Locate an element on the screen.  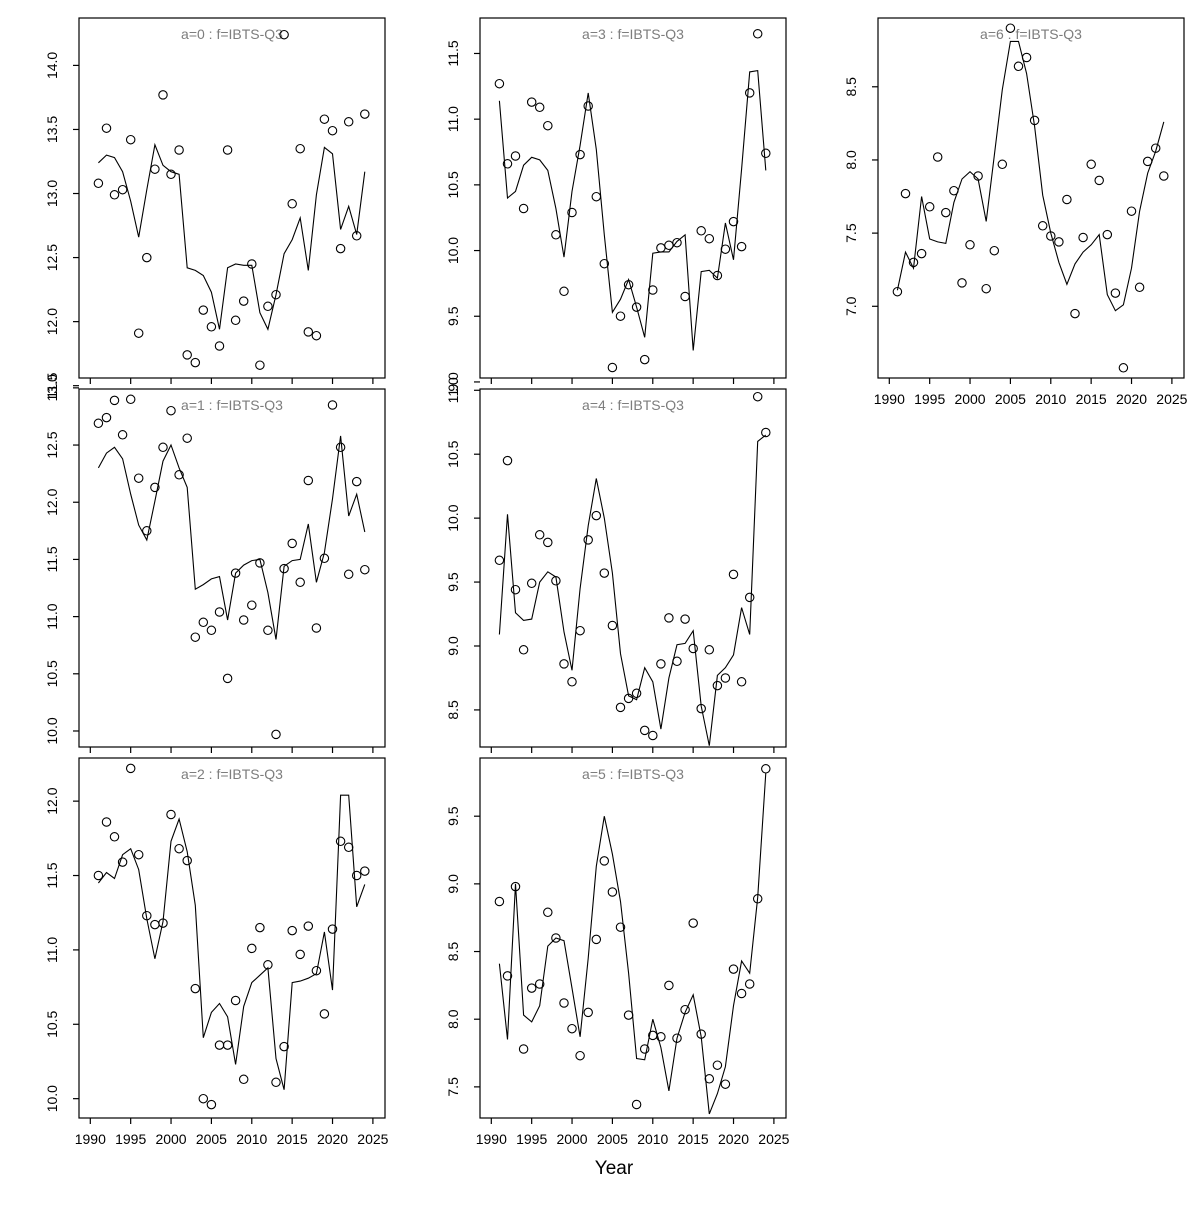
x-tick-label: 2025 is located at coordinates (1171, 399).